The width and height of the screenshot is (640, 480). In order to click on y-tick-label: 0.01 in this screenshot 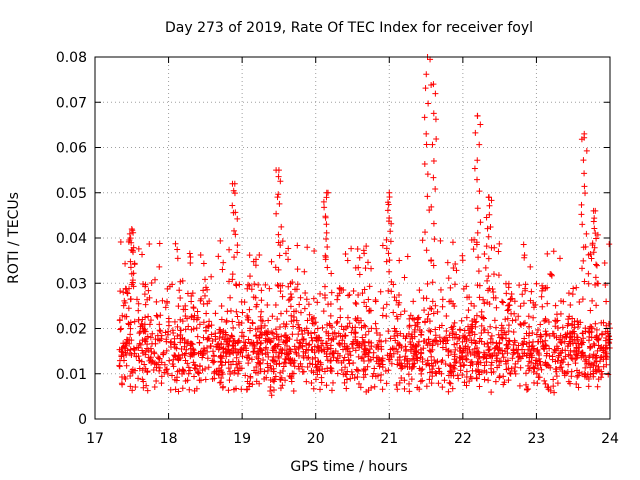, I will do `click(71, 375)`.